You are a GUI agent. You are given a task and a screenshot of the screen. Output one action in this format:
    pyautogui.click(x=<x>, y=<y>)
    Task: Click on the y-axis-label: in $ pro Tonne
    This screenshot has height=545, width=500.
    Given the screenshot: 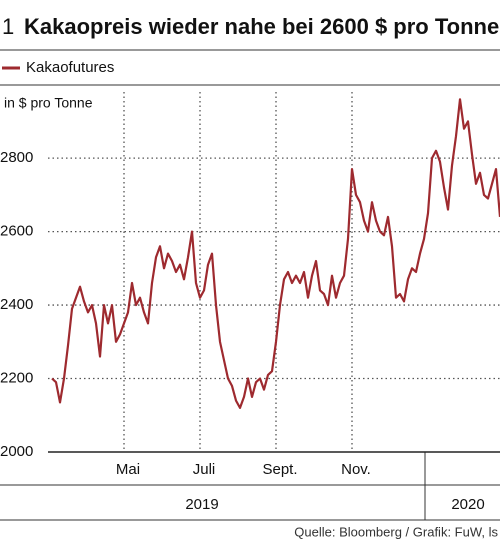 What is the action you would take?
    pyautogui.click(x=48, y=103)
    